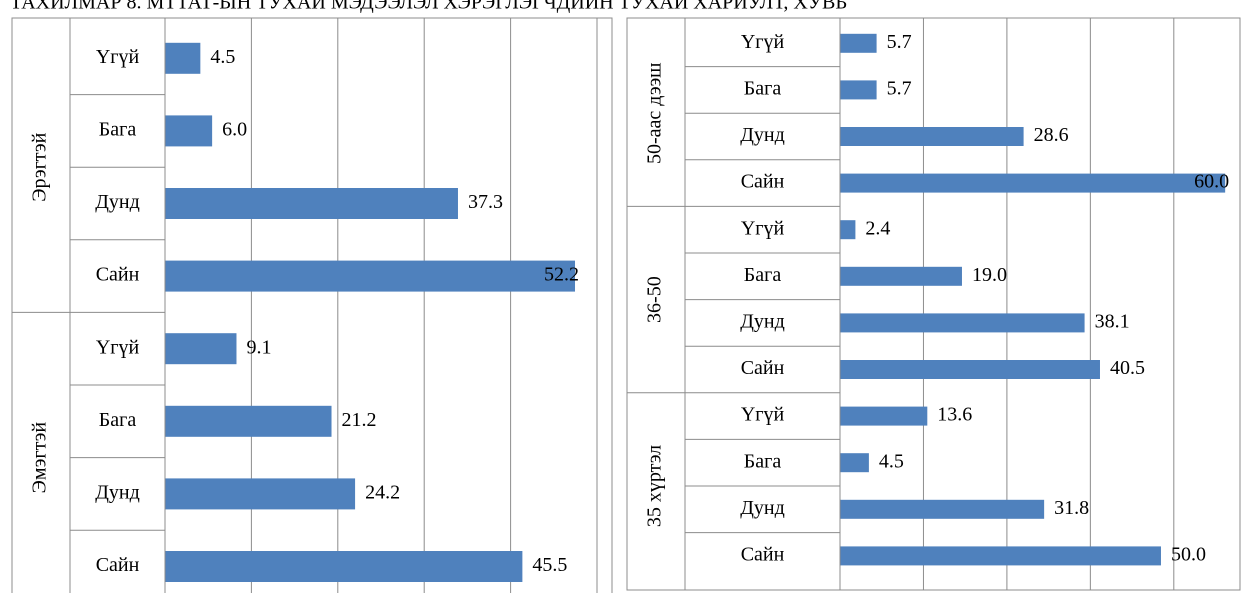 The width and height of the screenshot is (1248, 593). Describe the element at coordinates (954, 415) in the screenshot. I see `value-label: 13.6` at that location.